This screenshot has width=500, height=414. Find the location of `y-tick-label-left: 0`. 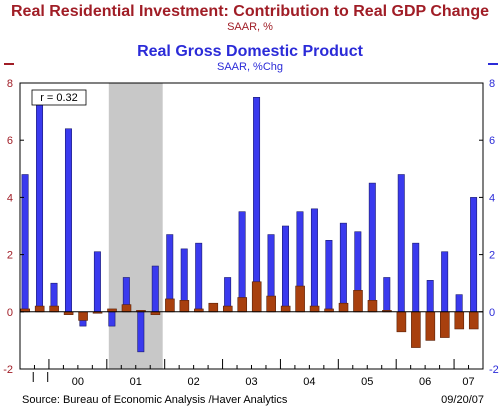

y-tick-label-left: 0 is located at coordinates (10, 313).